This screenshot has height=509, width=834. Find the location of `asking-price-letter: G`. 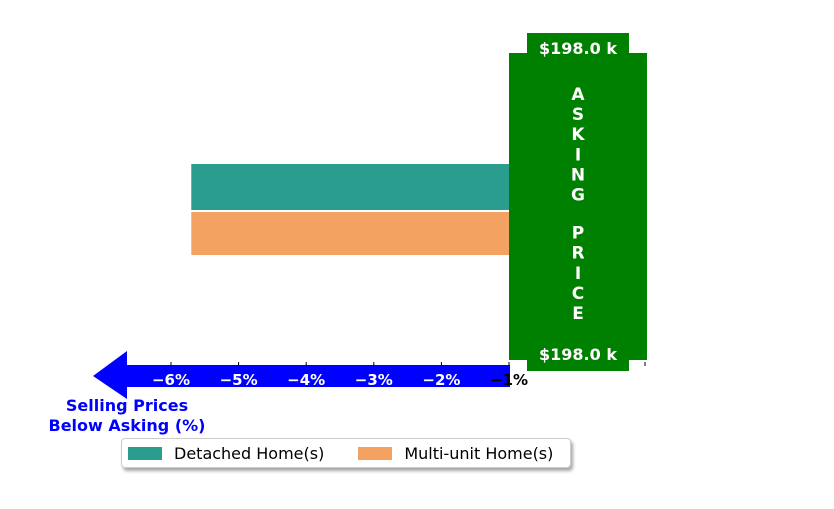

asking-price-letter: G is located at coordinates (578, 196).